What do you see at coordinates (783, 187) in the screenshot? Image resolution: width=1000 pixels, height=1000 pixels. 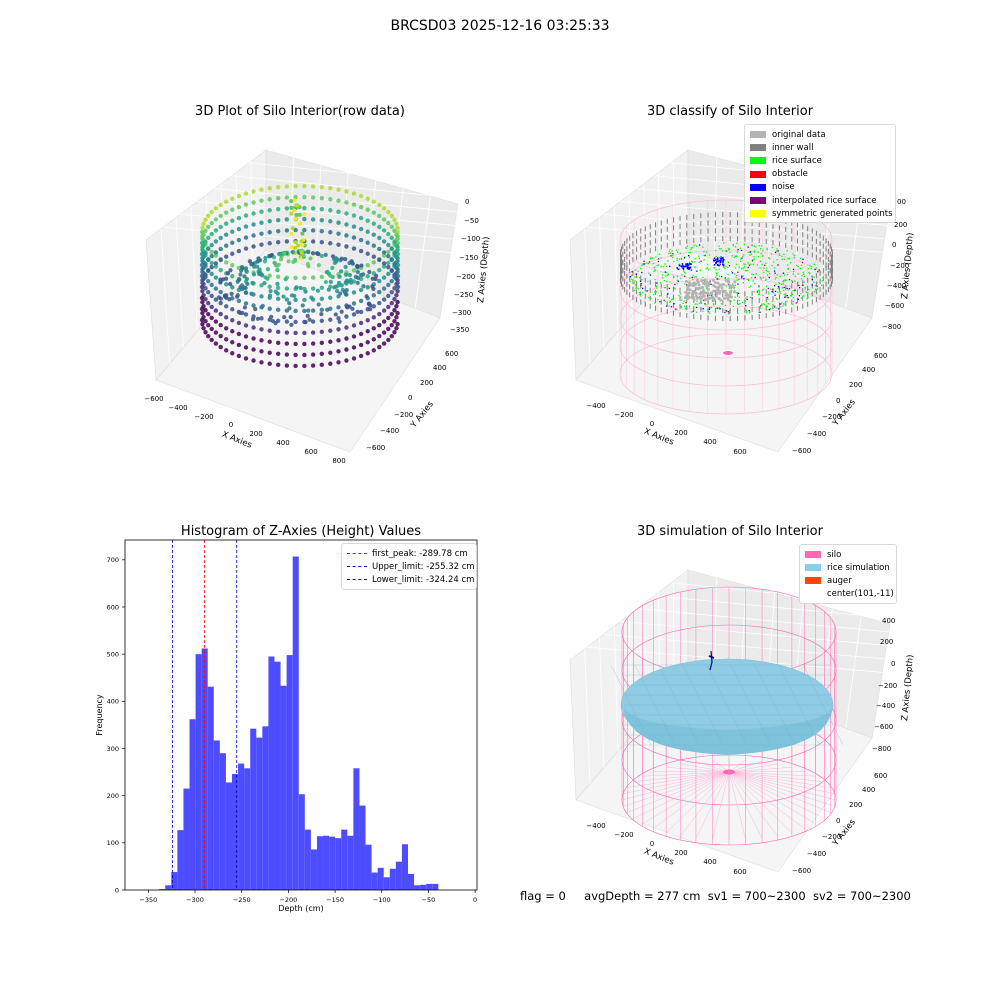 I see `legend-label: noise` at bounding box center [783, 187].